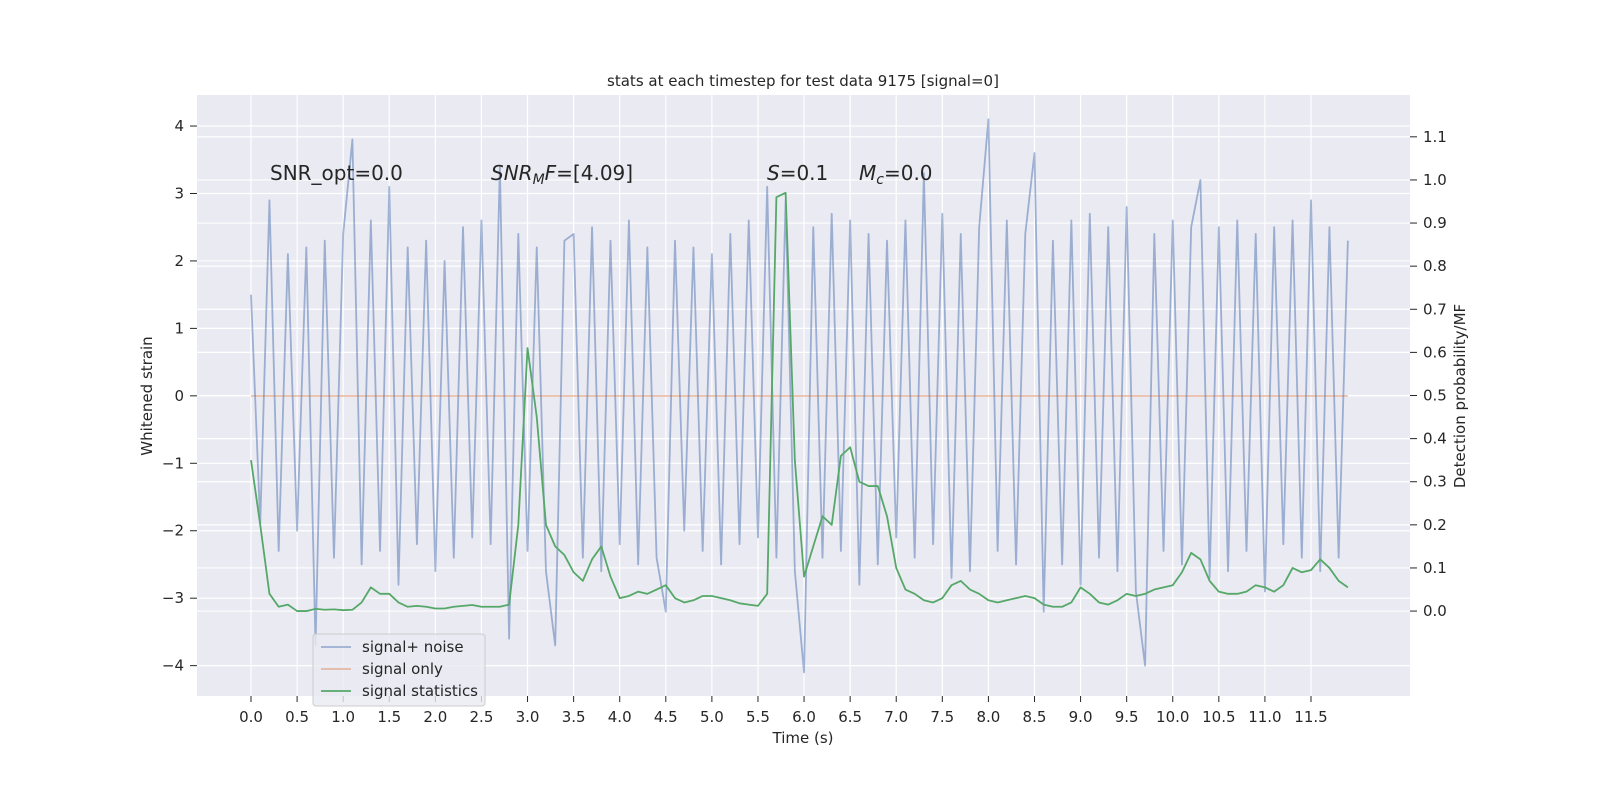 This screenshot has height=800, width=1600. Describe the element at coordinates (1435, 137) in the screenshot. I see `y2-tick-label: 1.1` at that location.